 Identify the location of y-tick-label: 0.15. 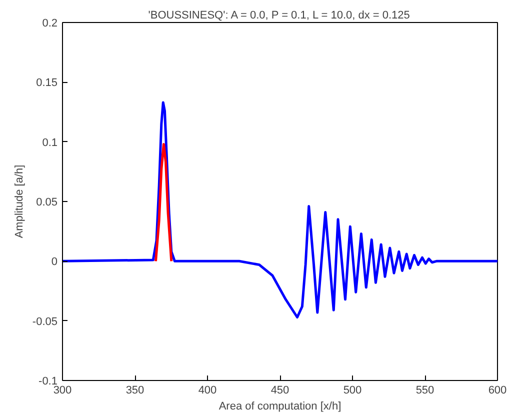
(47, 83).